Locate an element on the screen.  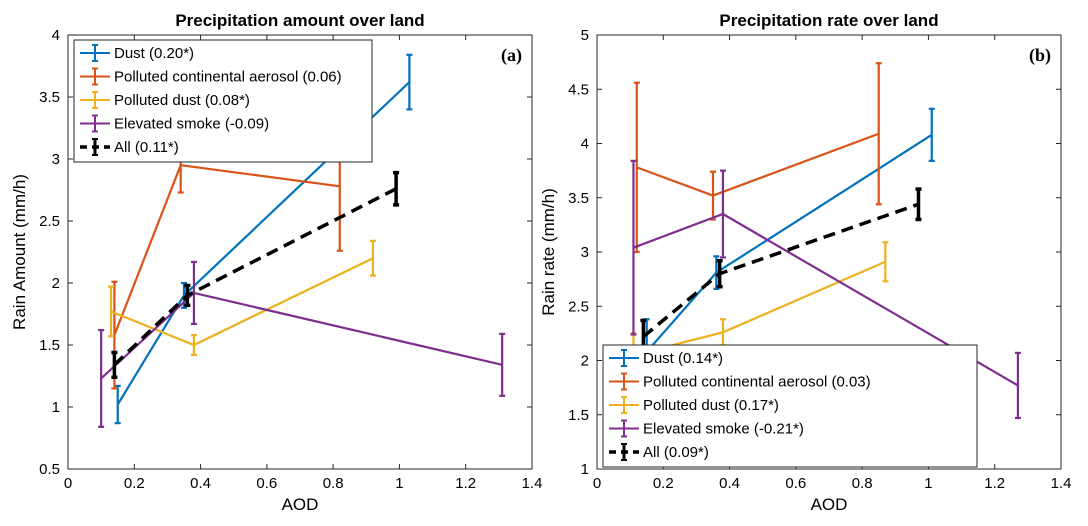
legend-item: Polluted dust (0.08*) is located at coordinates (165, 100).